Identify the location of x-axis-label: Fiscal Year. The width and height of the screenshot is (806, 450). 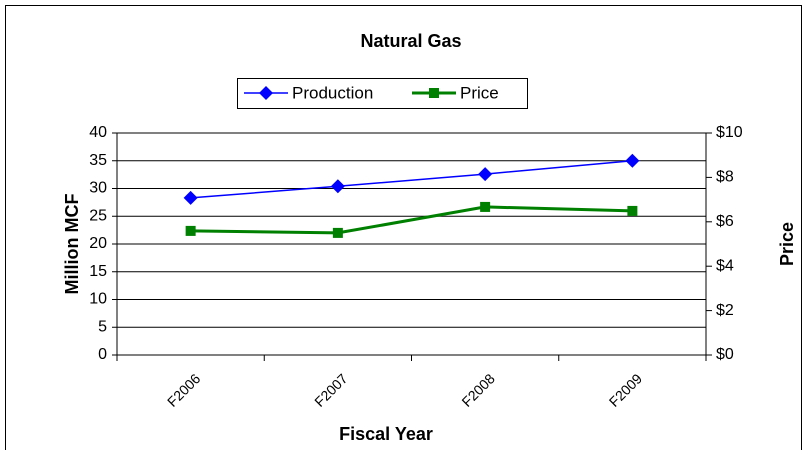
(386, 434).